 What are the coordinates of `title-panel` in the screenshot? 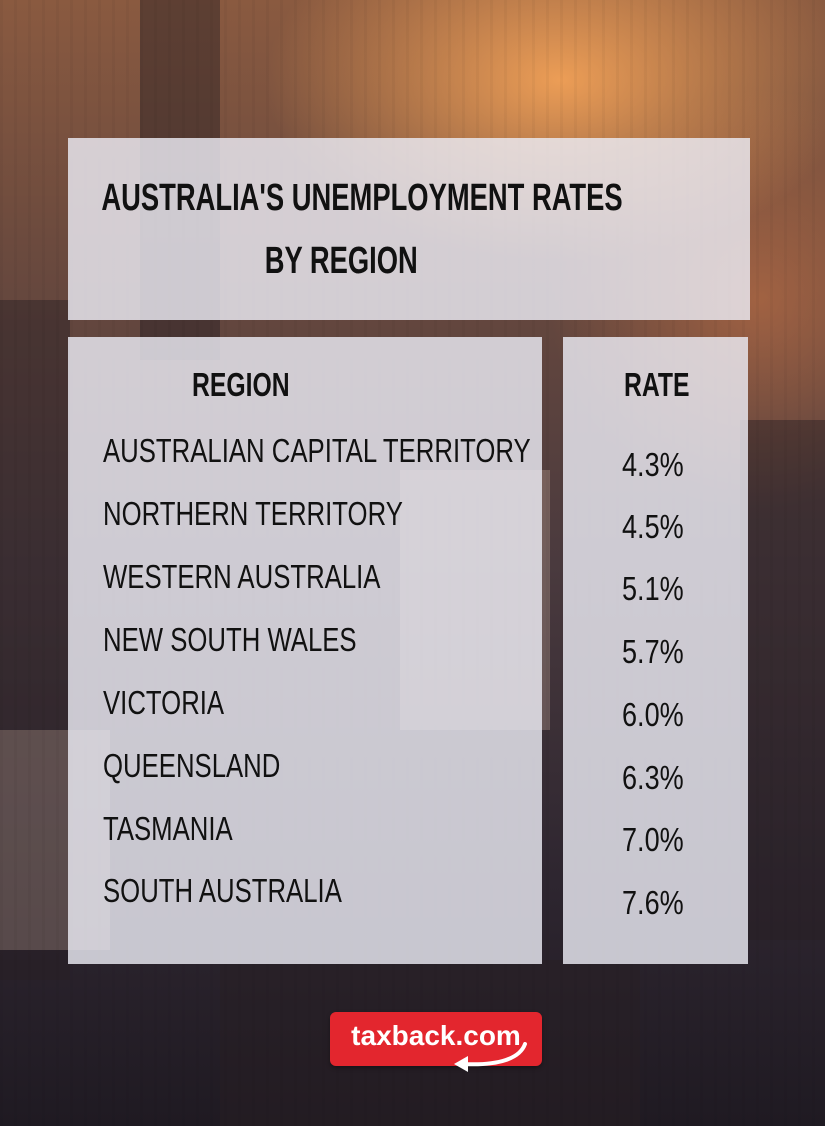 It's located at (409, 229).